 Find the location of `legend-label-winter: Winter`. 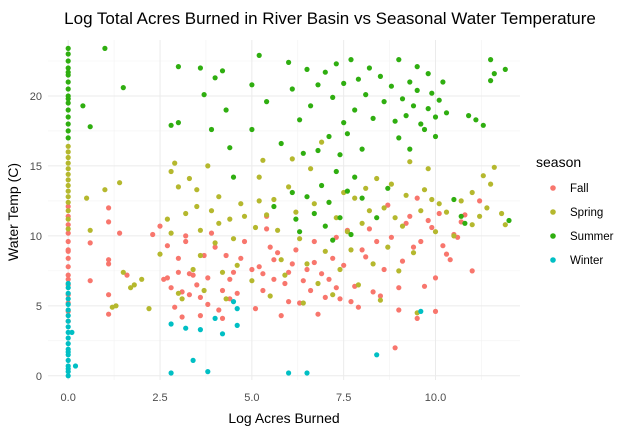

legend-label-winter: Winter is located at coordinates (586, 261).